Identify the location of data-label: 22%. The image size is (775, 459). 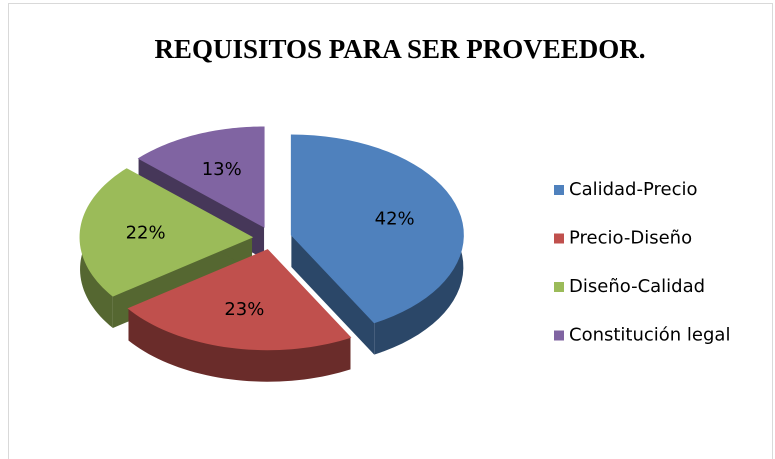
(146, 232).